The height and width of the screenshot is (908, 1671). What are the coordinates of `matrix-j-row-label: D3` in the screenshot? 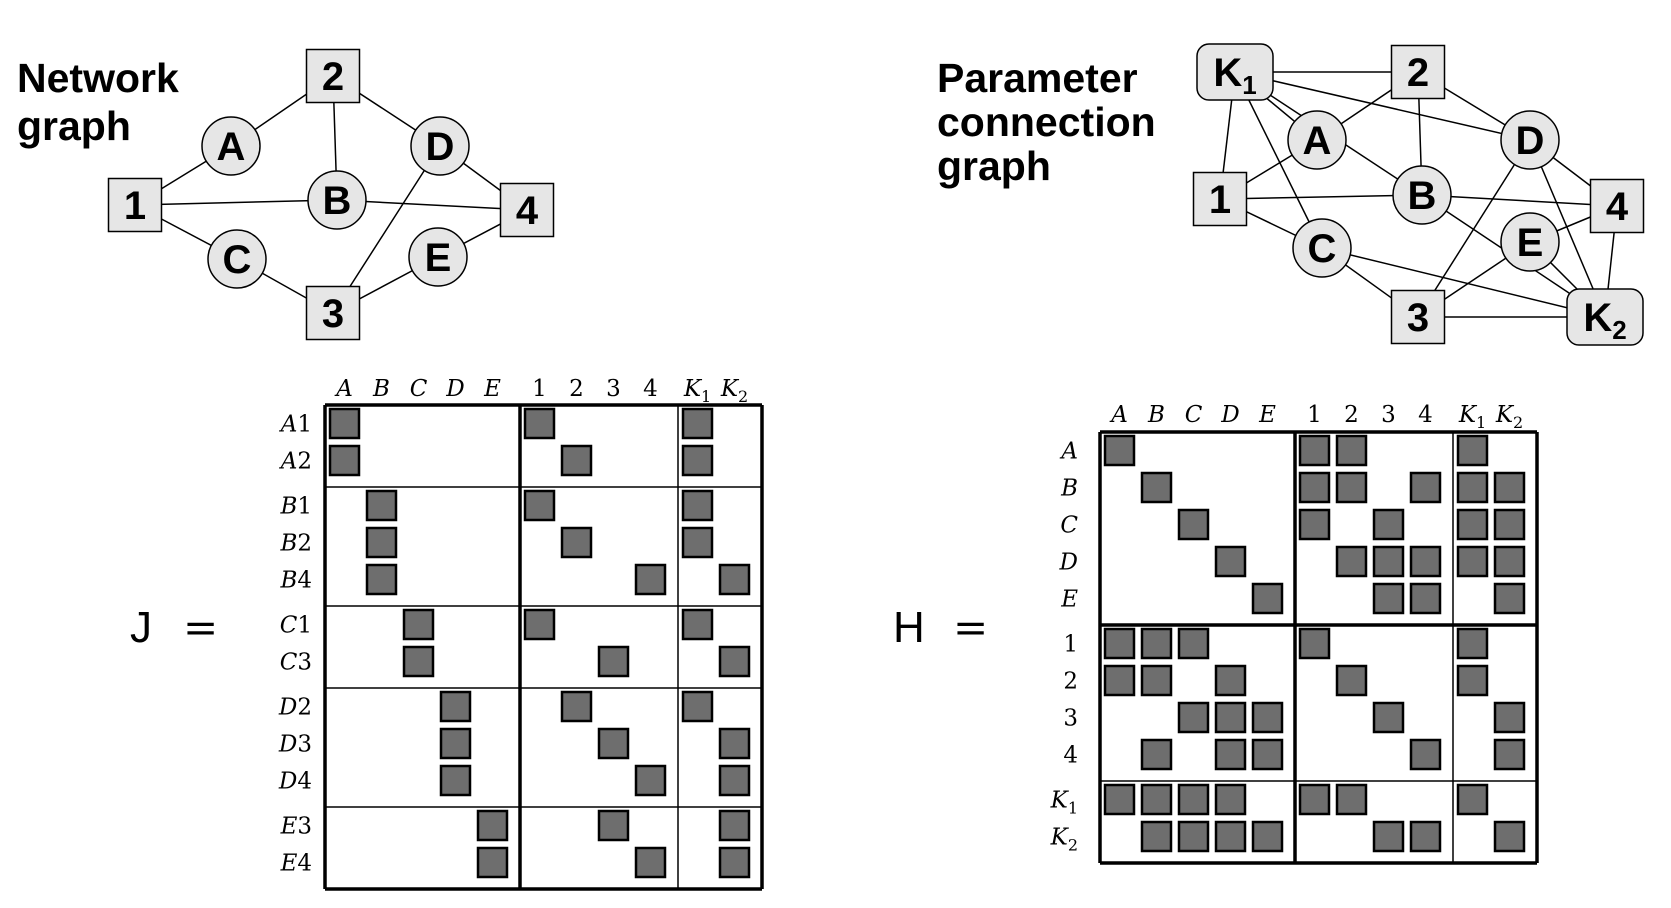 It's located at (295, 745).